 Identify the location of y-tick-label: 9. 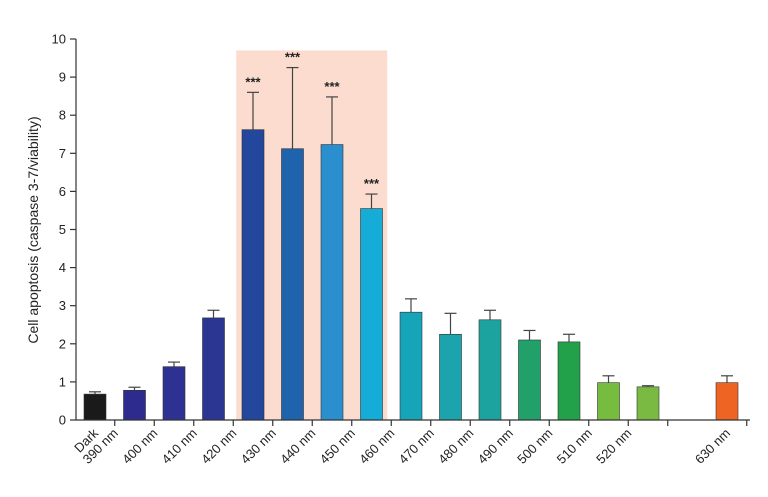
(62, 77).